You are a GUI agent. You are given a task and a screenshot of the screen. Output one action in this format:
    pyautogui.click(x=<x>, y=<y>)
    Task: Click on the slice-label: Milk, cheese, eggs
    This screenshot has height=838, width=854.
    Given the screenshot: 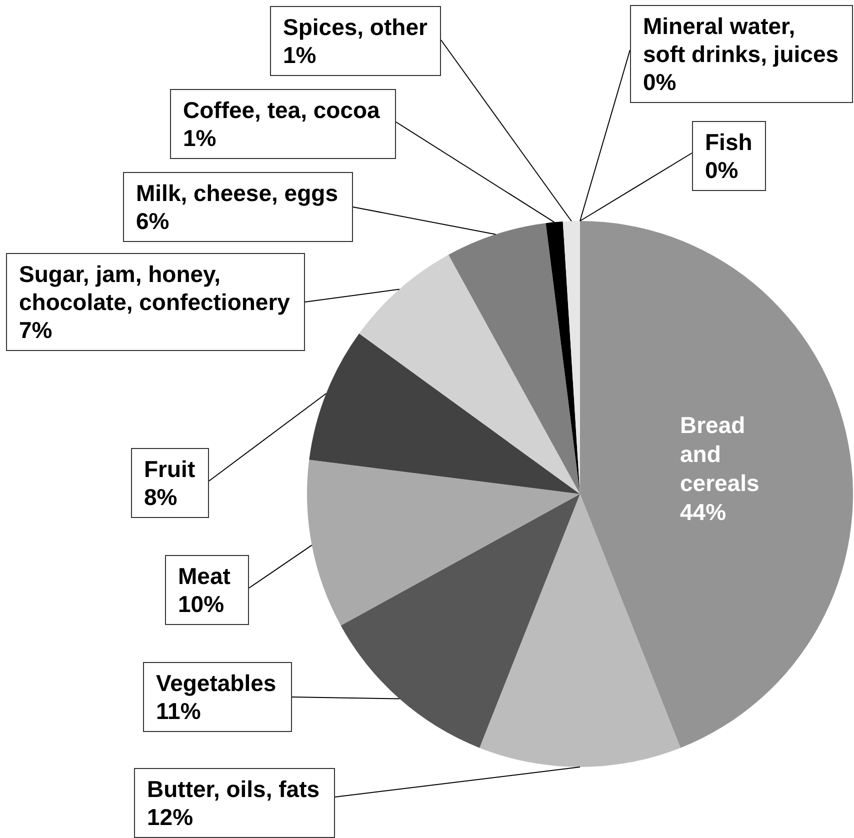 What is the action you would take?
    pyautogui.click(x=237, y=193)
    